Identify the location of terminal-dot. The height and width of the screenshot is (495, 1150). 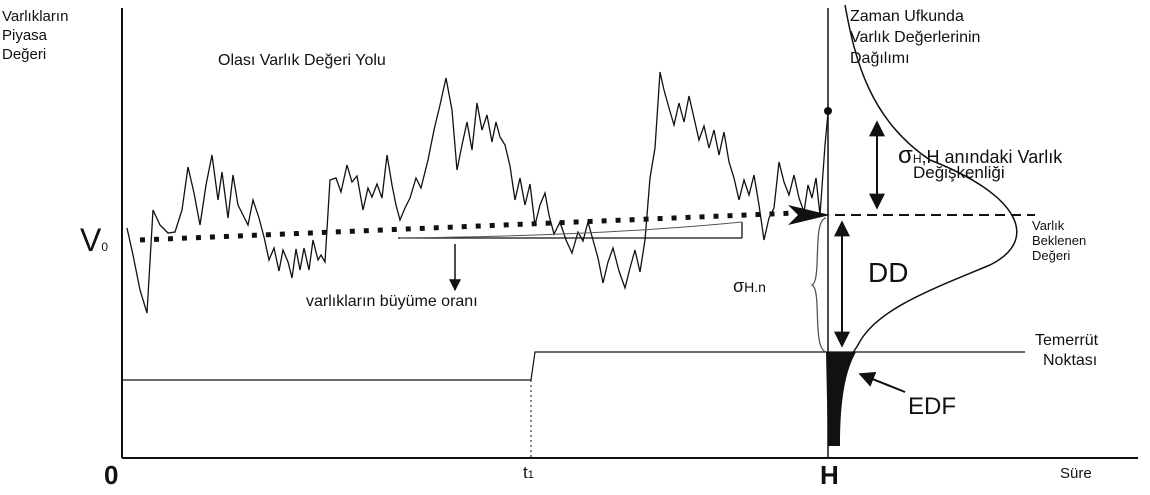
(828, 111).